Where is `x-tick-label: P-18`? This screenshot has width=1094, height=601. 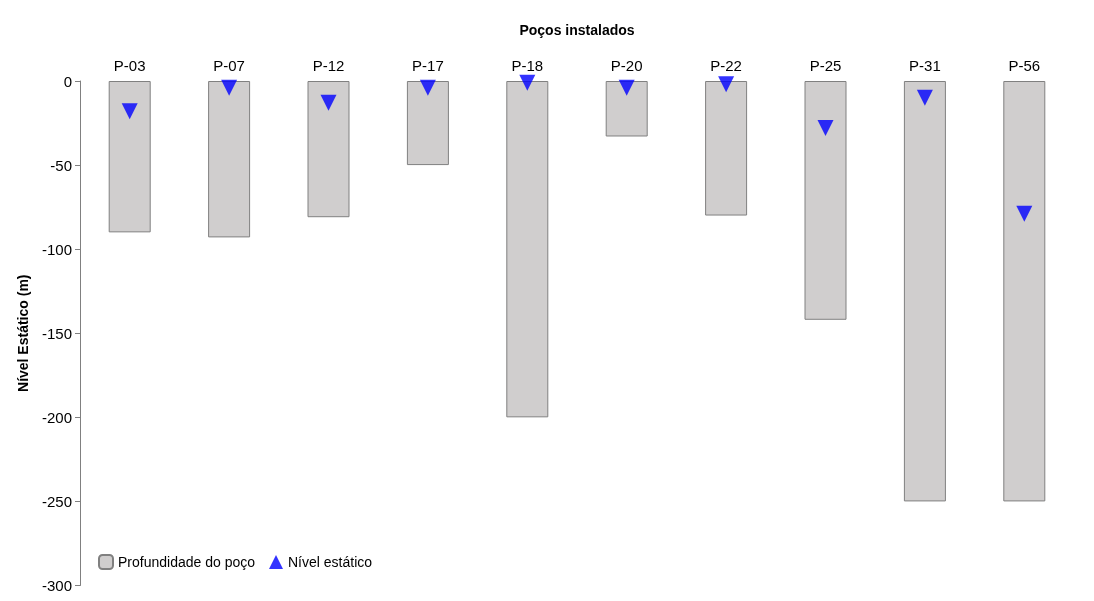
x-tick-label: P-18 is located at coordinates (527, 65).